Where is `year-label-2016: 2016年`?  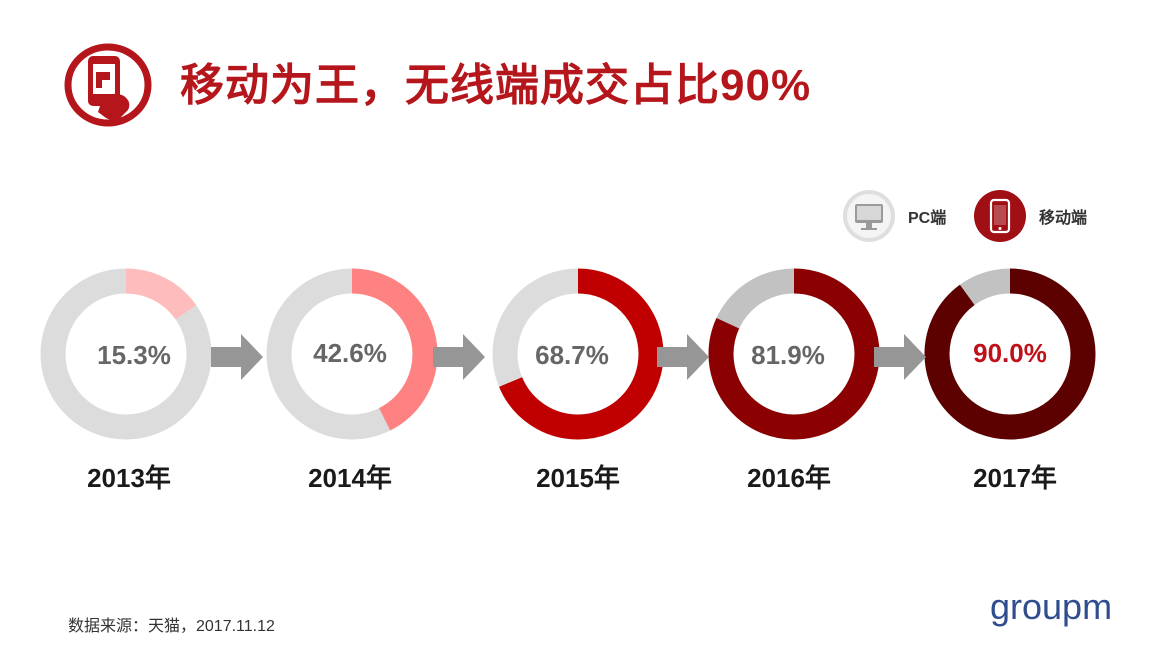
year-label-2016: 2016年 is located at coordinates (789, 478).